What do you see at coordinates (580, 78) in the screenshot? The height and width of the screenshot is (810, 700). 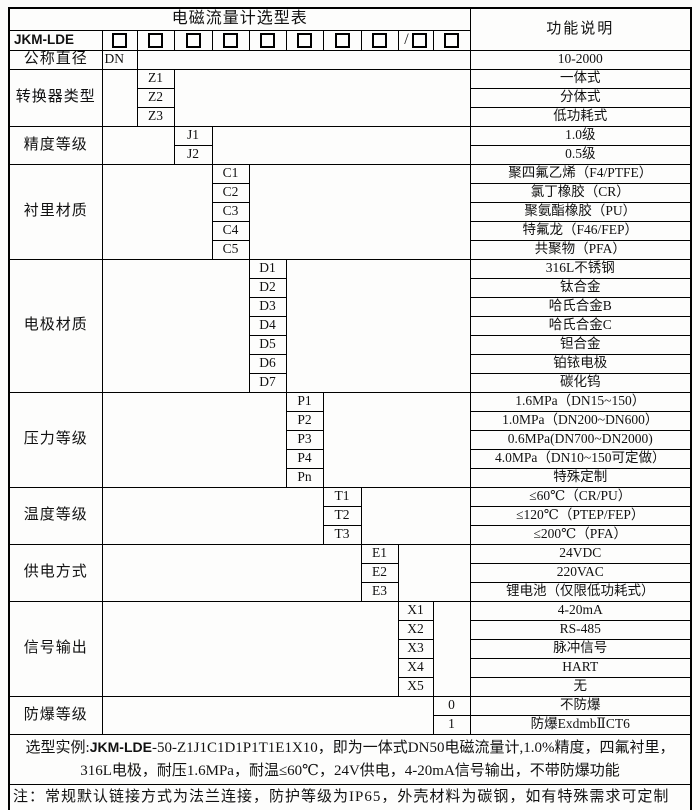 I see `desc-z1: 一体式` at bounding box center [580, 78].